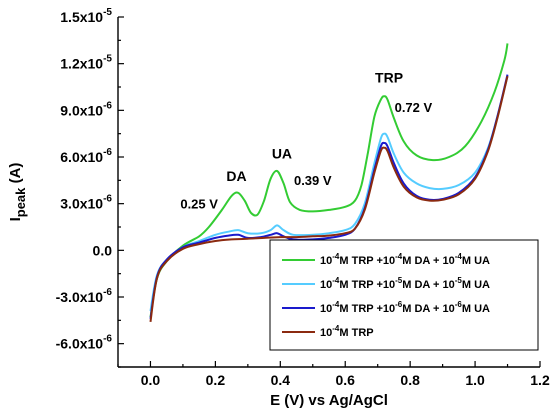  What do you see at coordinates (15, 219) in the screenshot?
I see `y-axis-title-main: I` at bounding box center [15, 219].